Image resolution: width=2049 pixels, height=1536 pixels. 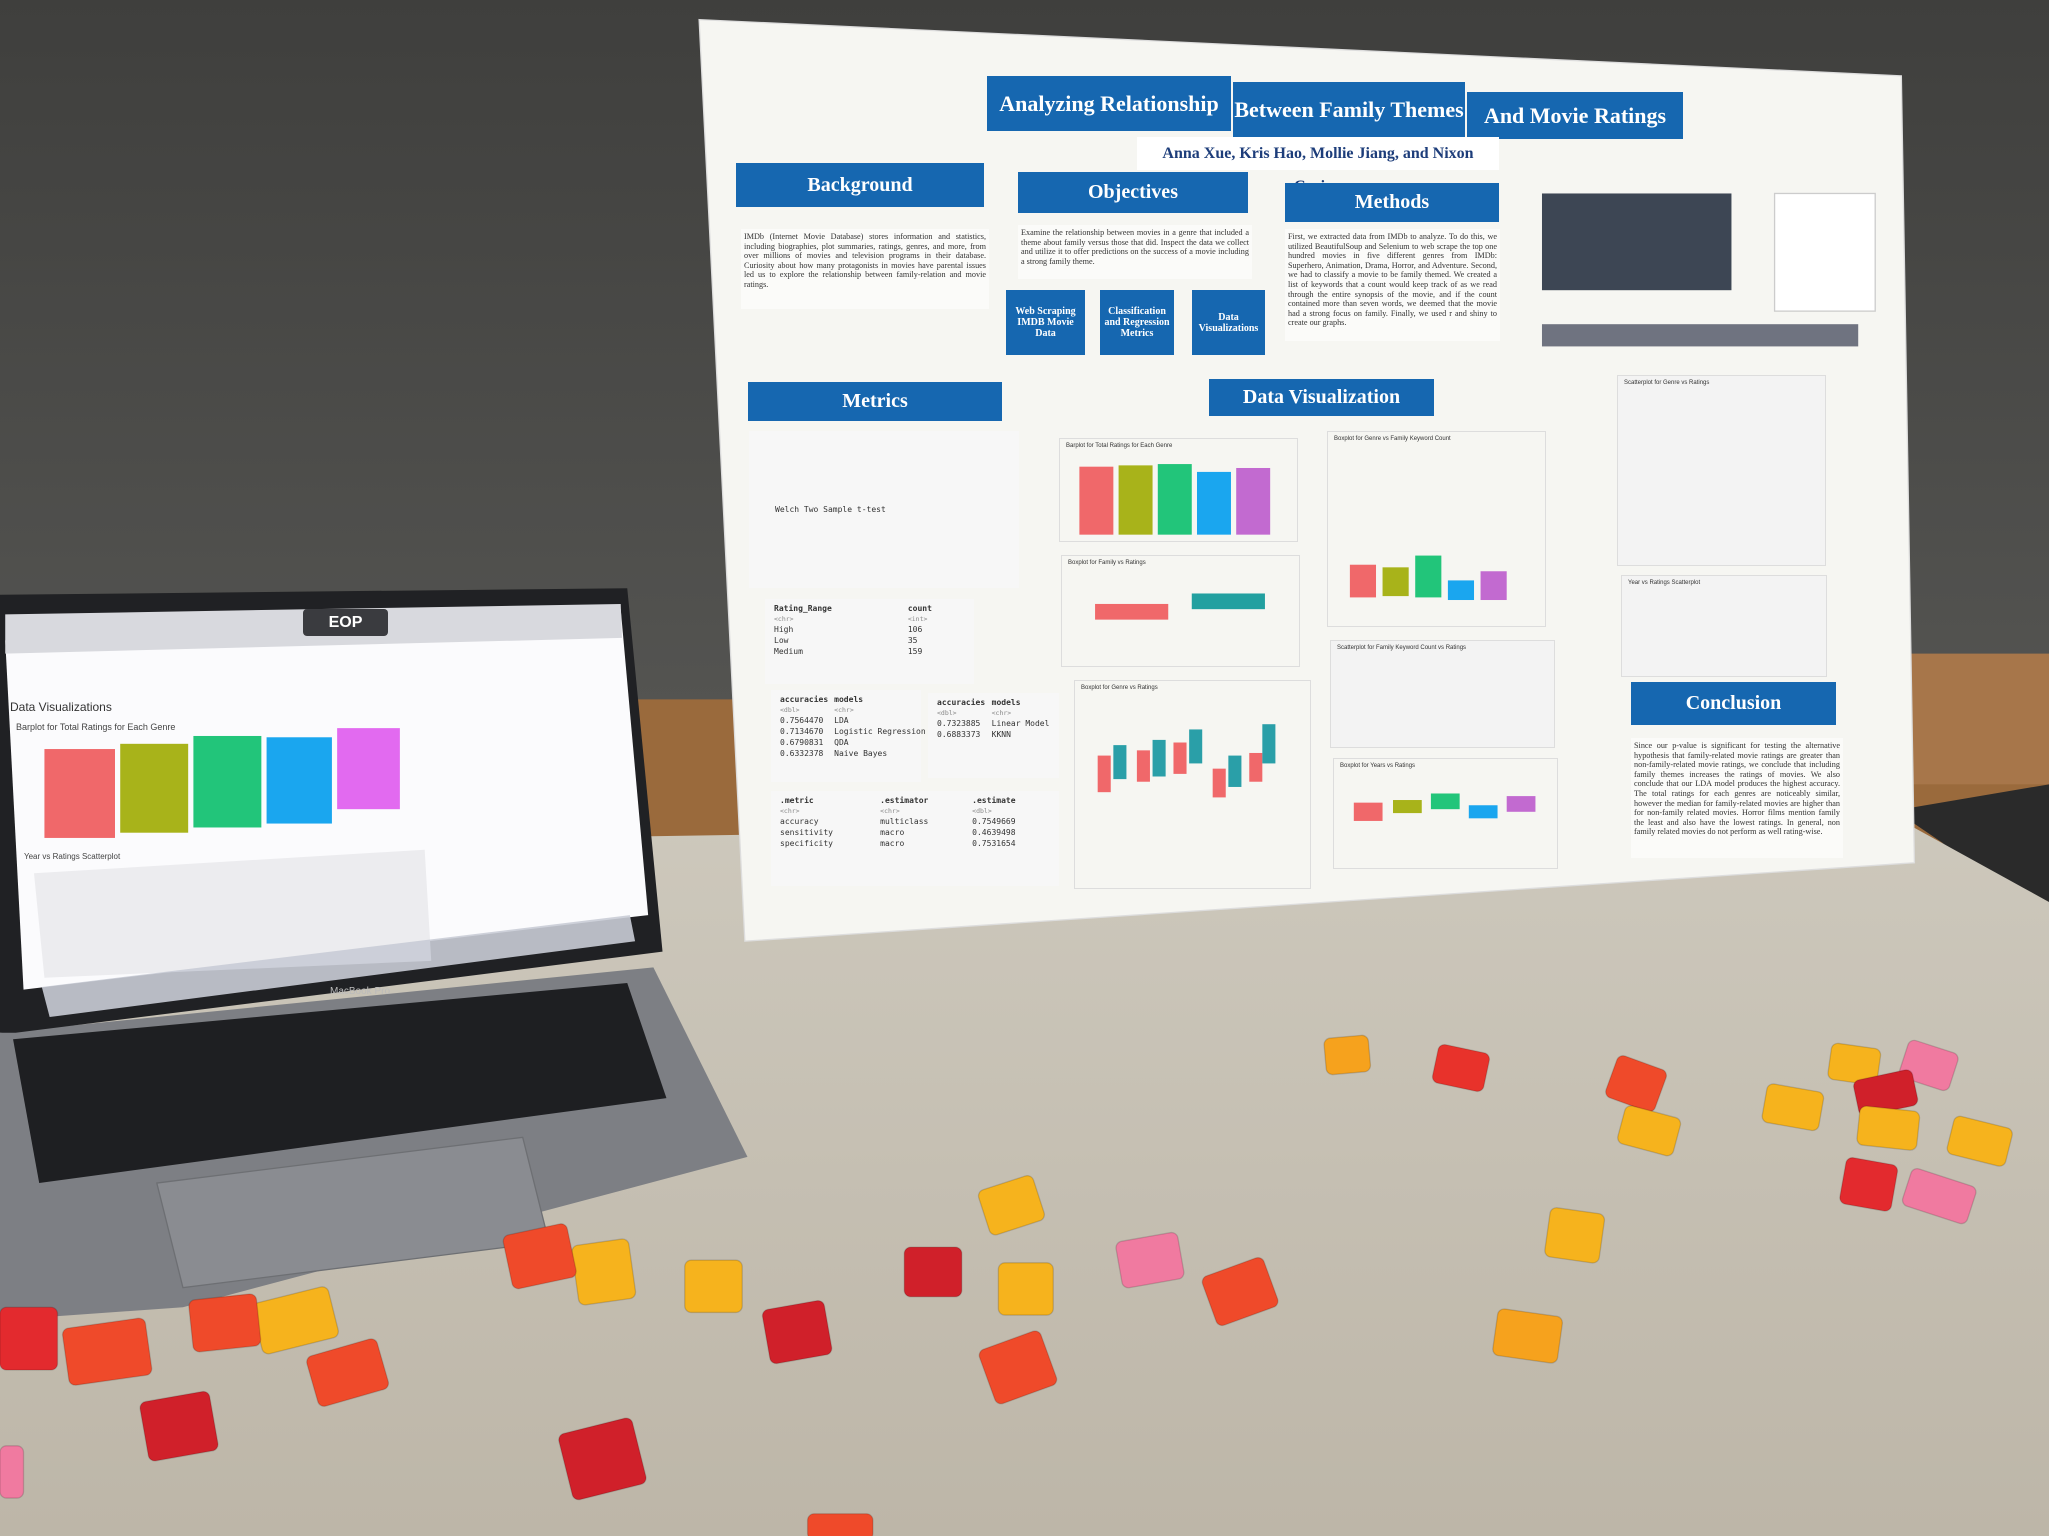 What do you see at coordinates (869, 608) in the screenshot?
I see `header-row: Rating_Range count` at bounding box center [869, 608].